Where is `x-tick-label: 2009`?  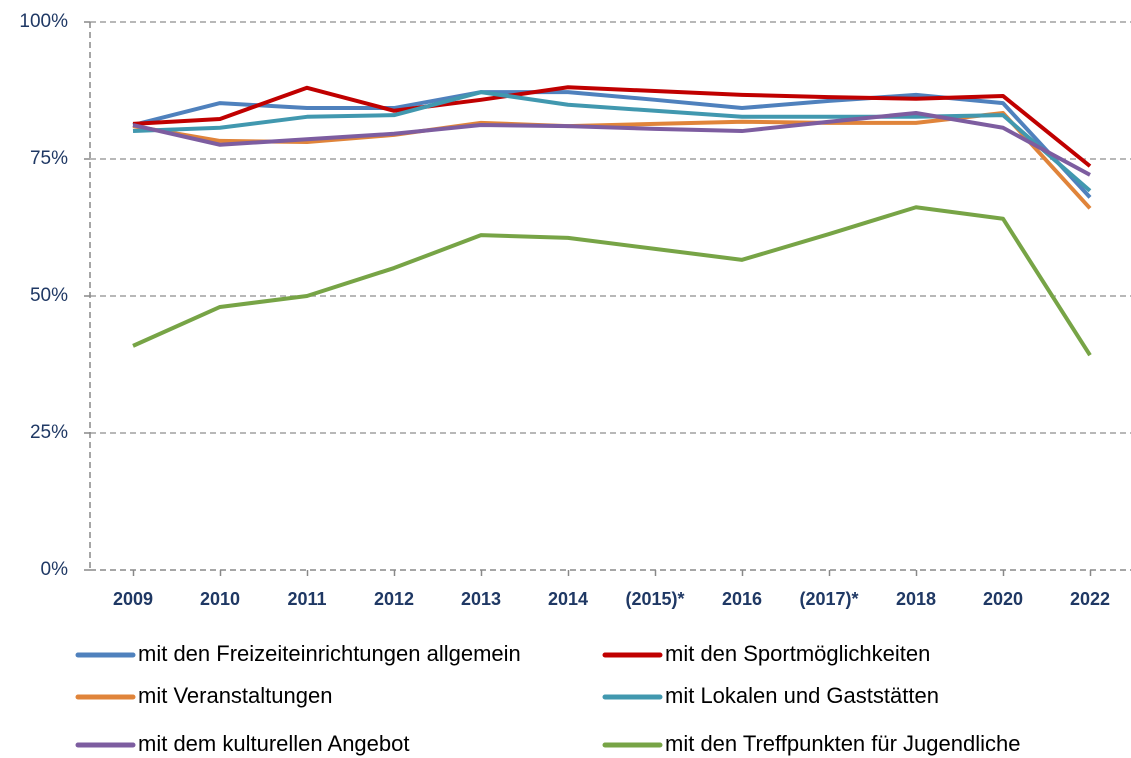
x-tick-label: 2009 is located at coordinates (133, 599).